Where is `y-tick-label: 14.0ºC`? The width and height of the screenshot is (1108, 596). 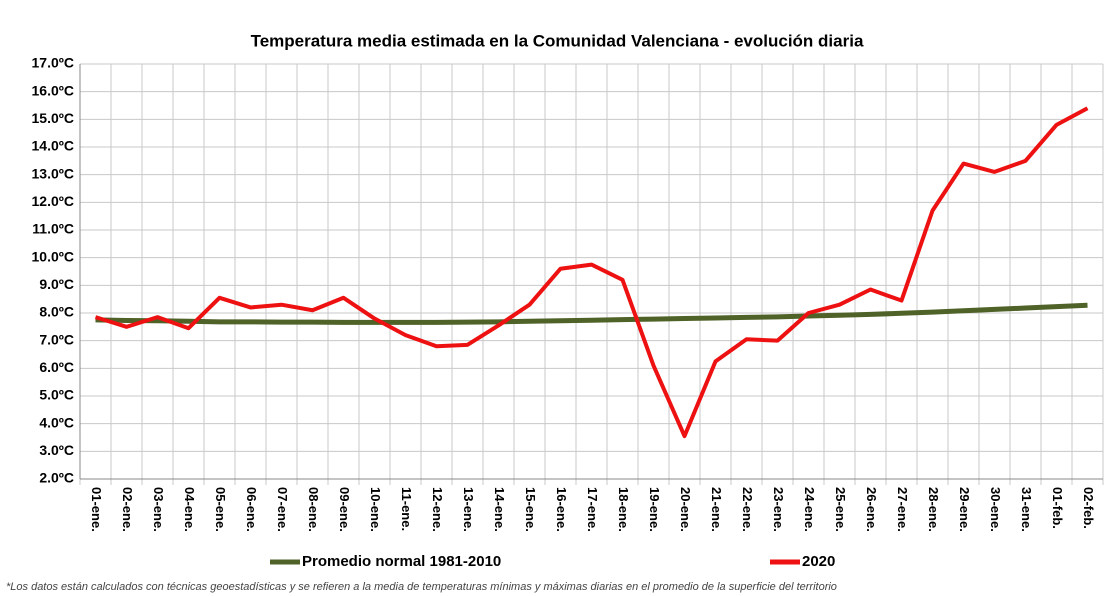
y-tick-label: 14.0ºC is located at coordinates (53, 146).